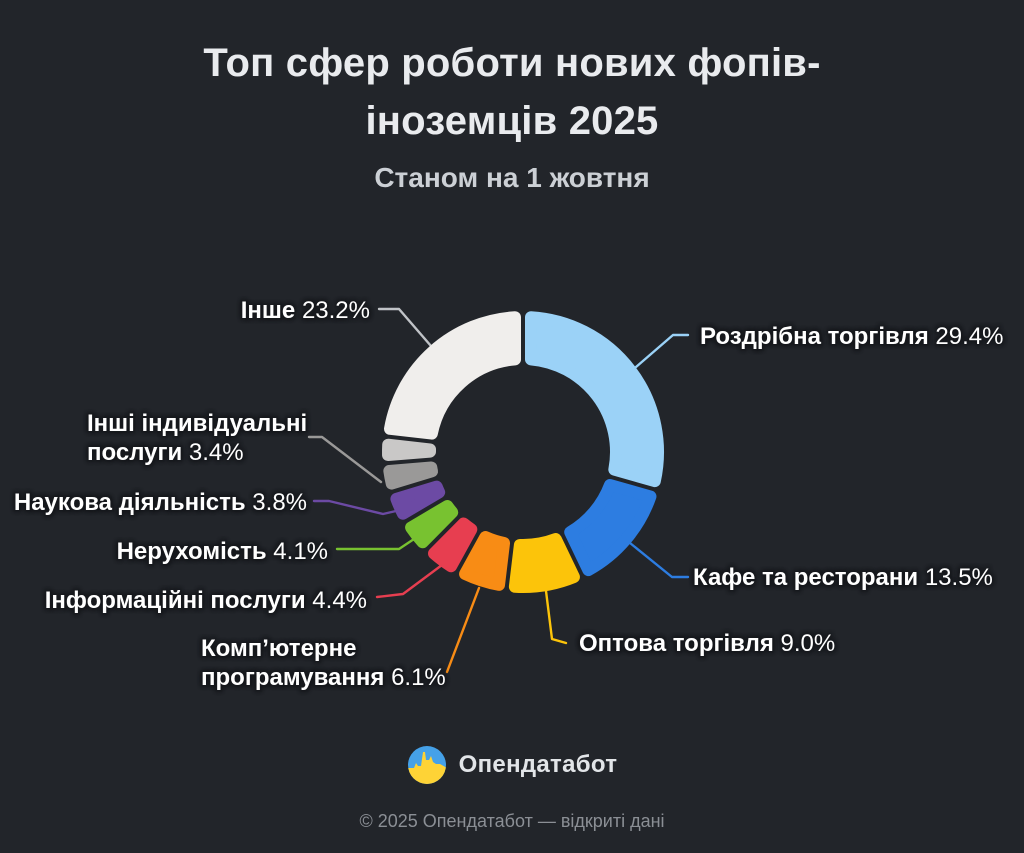 The image size is (1024, 853). What do you see at coordinates (135, 452) in the screenshot?
I see `label-inshi-line2: послуги` at bounding box center [135, 452].